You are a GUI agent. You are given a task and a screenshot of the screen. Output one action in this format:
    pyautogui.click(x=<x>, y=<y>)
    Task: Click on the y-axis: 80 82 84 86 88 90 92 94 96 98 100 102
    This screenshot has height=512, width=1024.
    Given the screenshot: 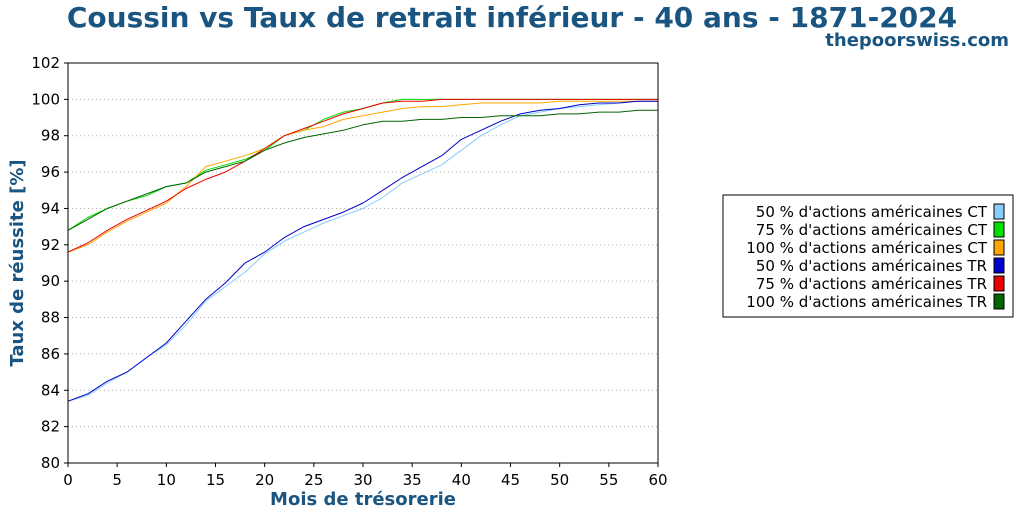 What is the action you would take?
    pyautogui.click(x=49, y=263)
    